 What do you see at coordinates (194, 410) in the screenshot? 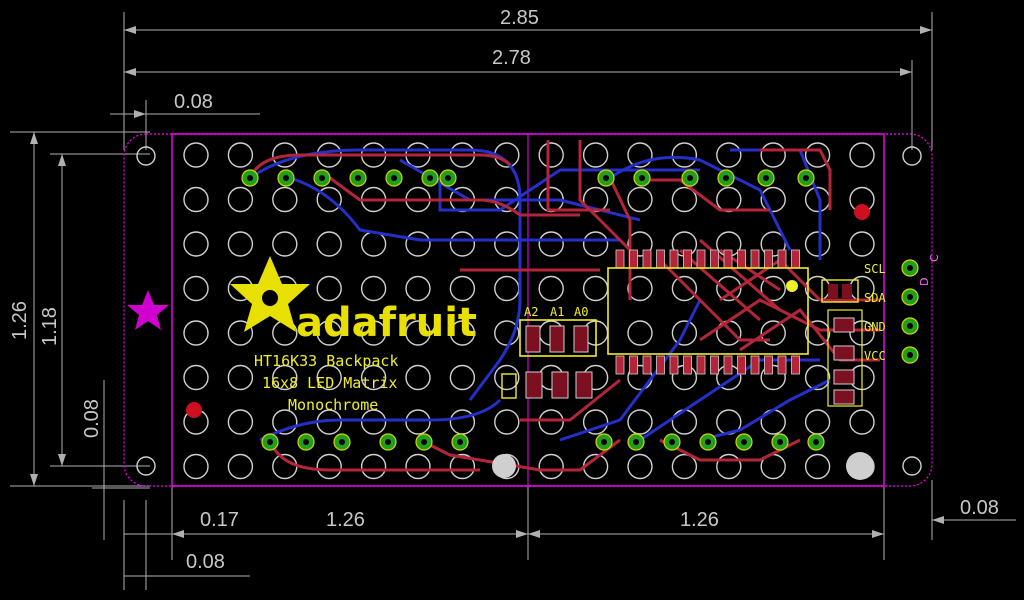
I see `fiducial-left` at bounding box center [194, 410].